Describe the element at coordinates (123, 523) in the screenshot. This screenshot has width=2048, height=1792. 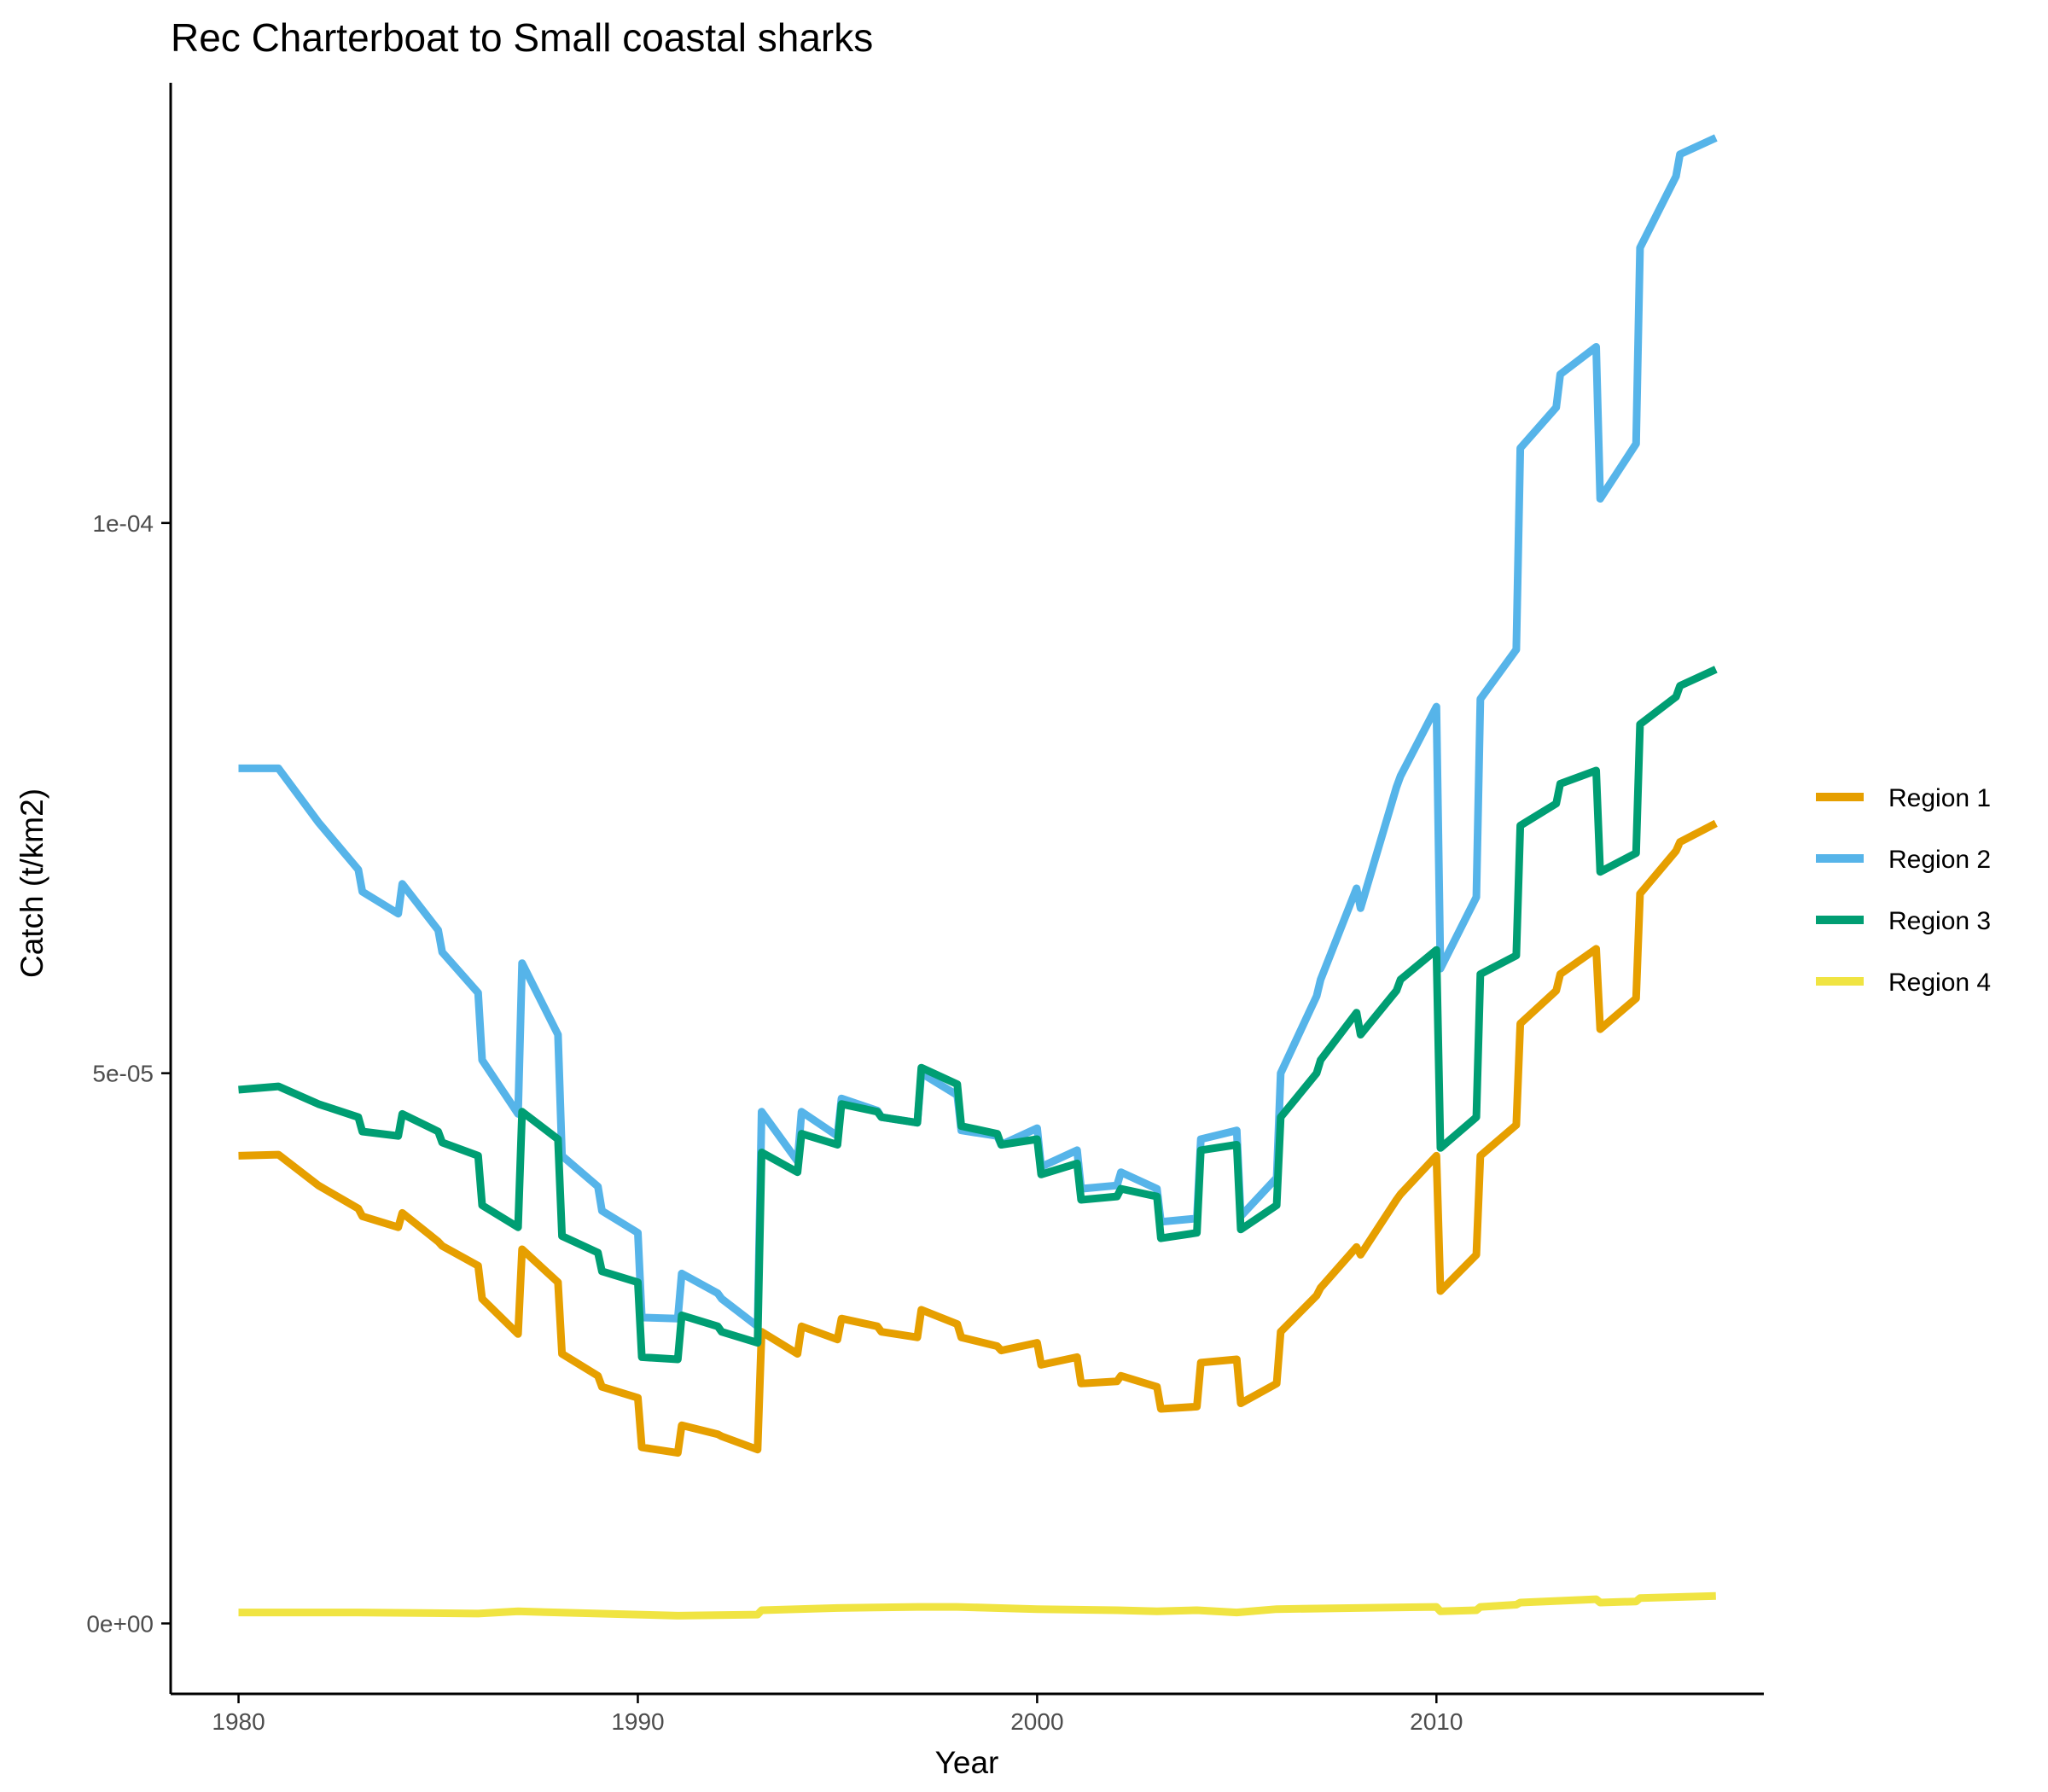
I see `y-tick-label: 1e-04` at that location.